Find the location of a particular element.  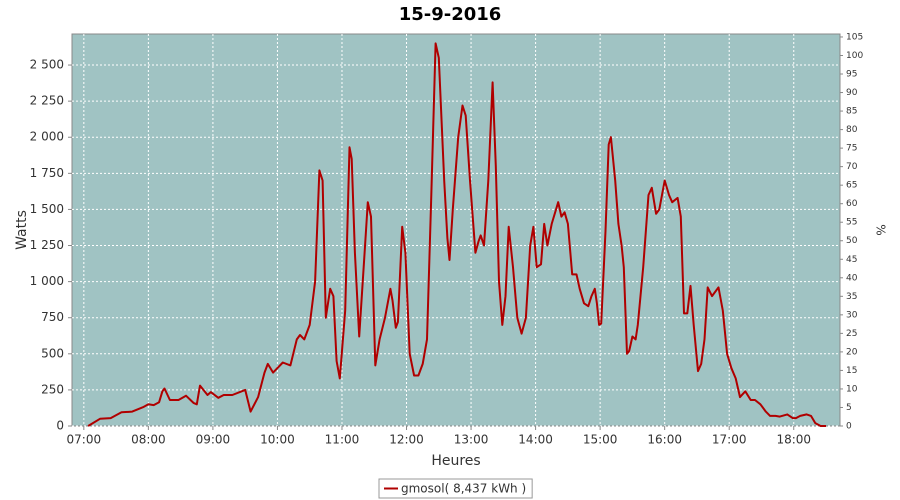

y-tick-label: 500 is located at coordinates (52, 353).